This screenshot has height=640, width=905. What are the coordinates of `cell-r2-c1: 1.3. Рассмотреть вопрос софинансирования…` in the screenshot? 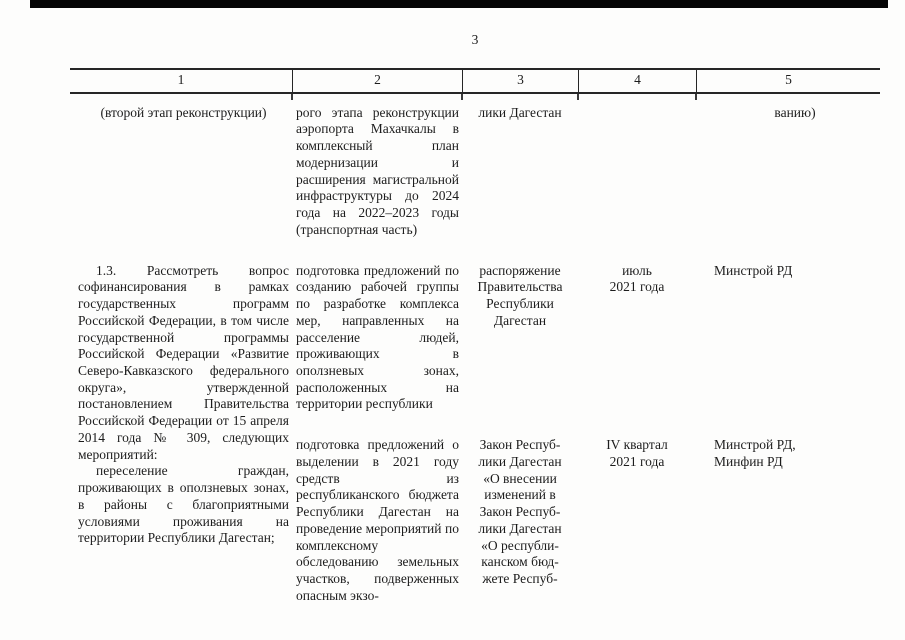 It's located at (181, 422).